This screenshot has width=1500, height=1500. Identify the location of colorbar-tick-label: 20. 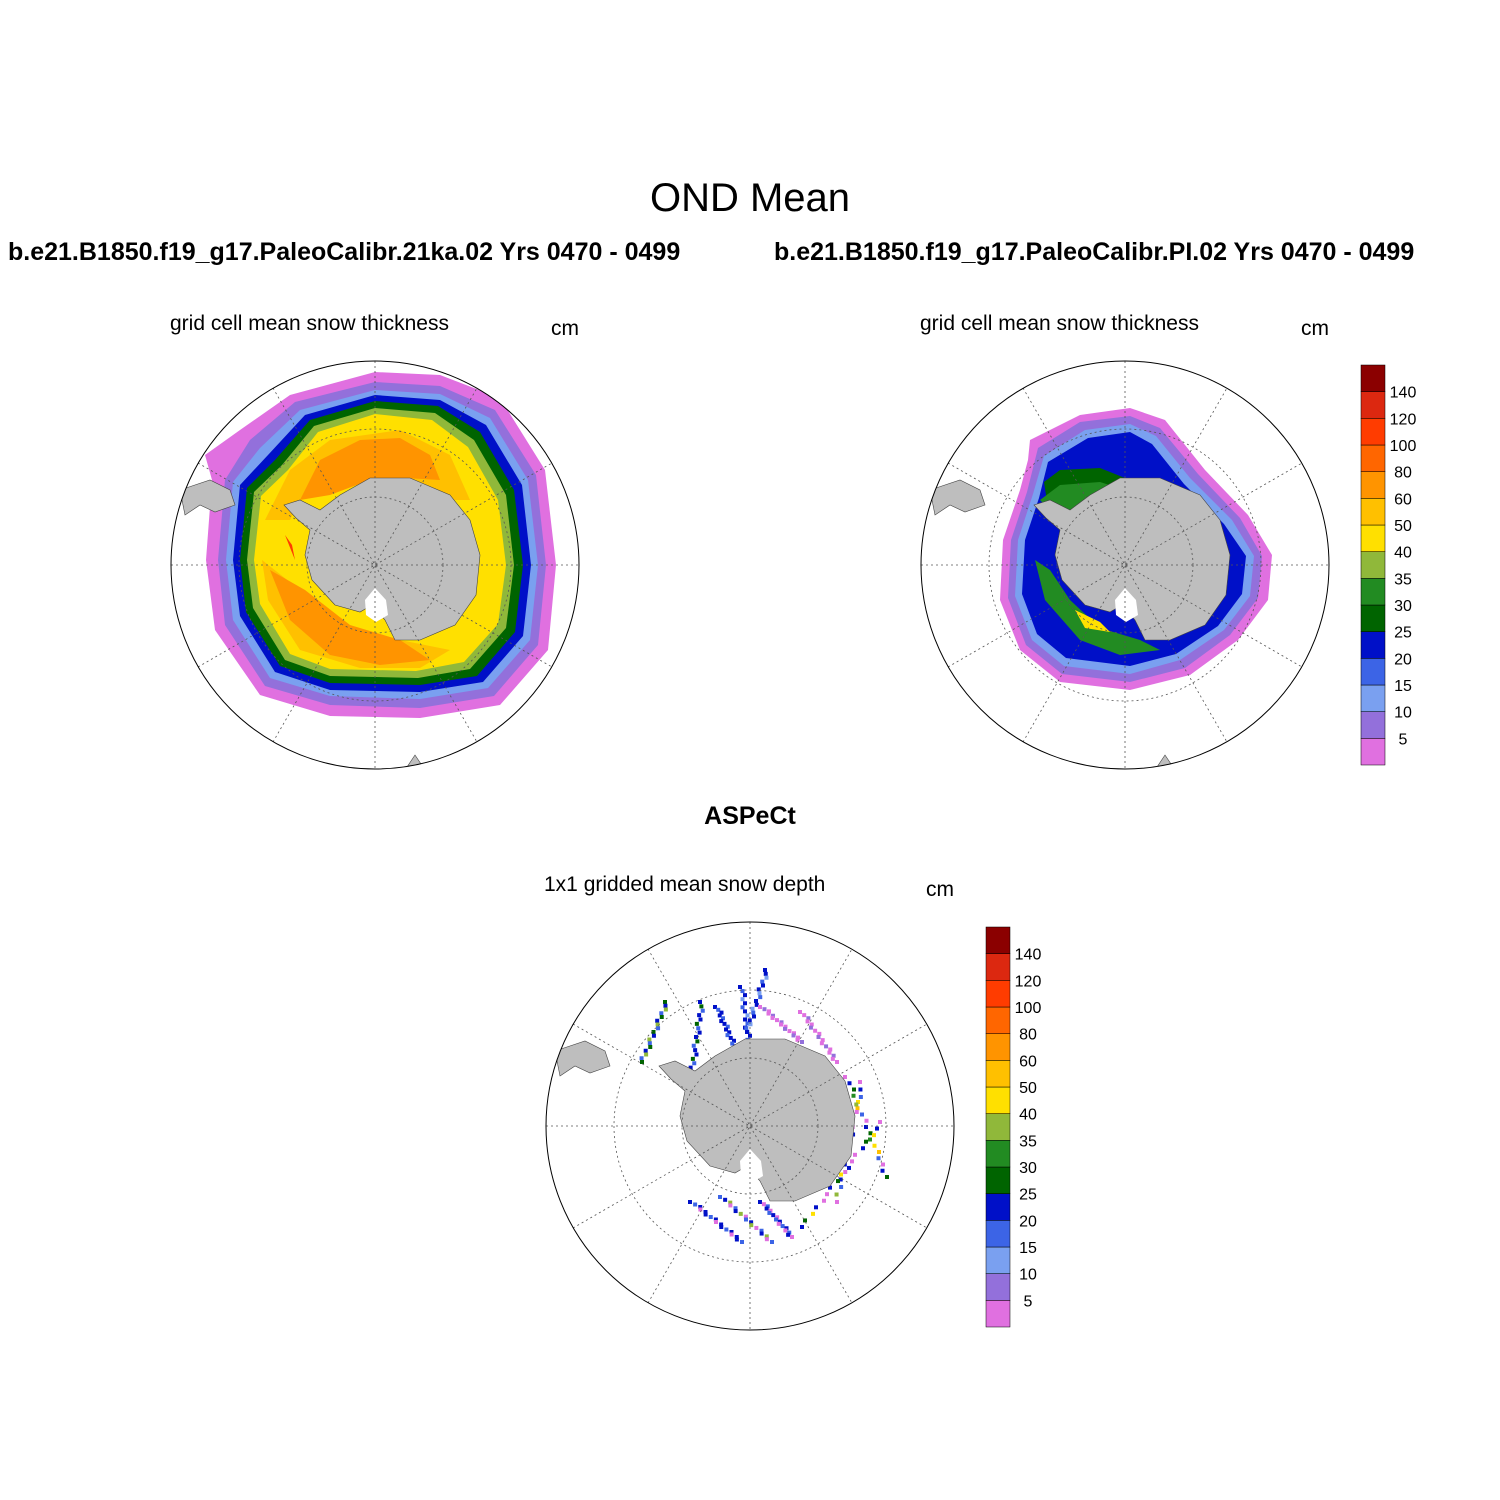
(1028, 1221).